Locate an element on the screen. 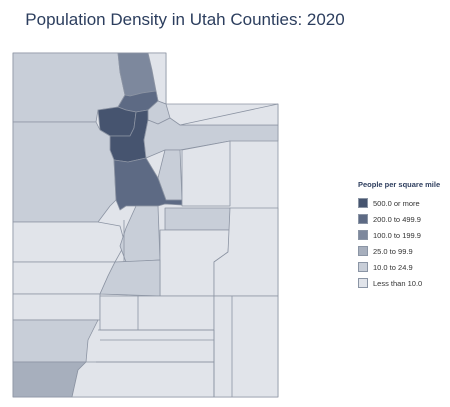 This screenshot has height=407, width=450. county-daggett is located at coordinates (229, 114).